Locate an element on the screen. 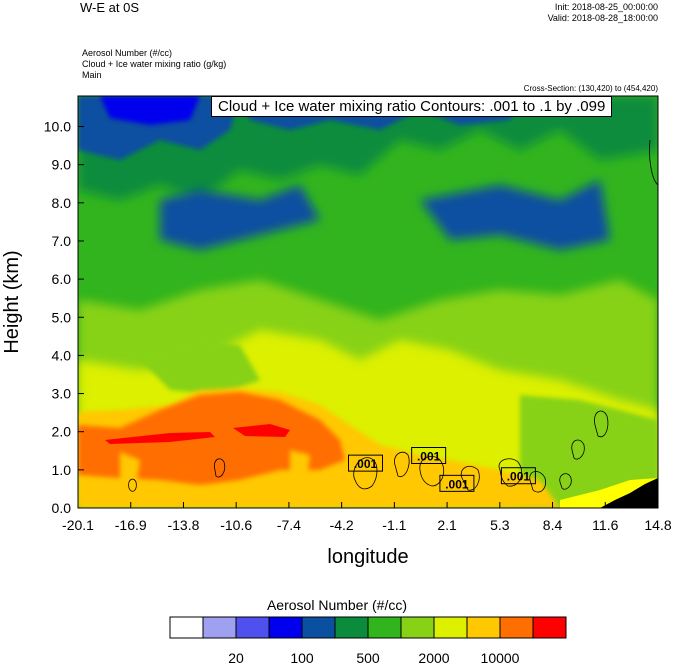 The width and height of the screenshot is (674, 667). init-time: Init: 2018-08-25_00:00:00 is located at coordinates (606, 7).